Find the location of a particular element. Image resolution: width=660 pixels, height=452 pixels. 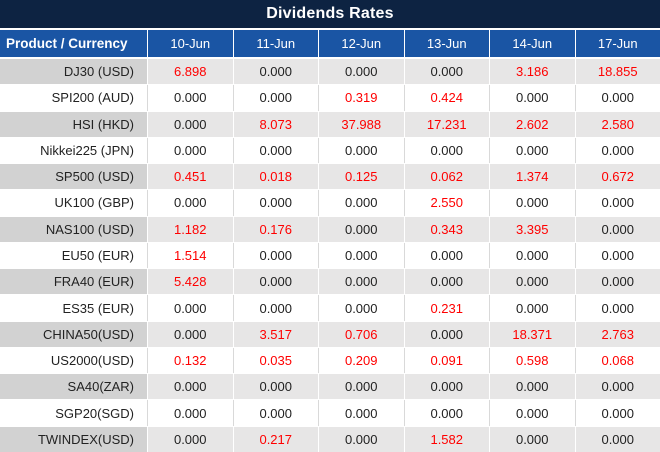

value-cell: 1.514 is located at coordinates (191, 255).